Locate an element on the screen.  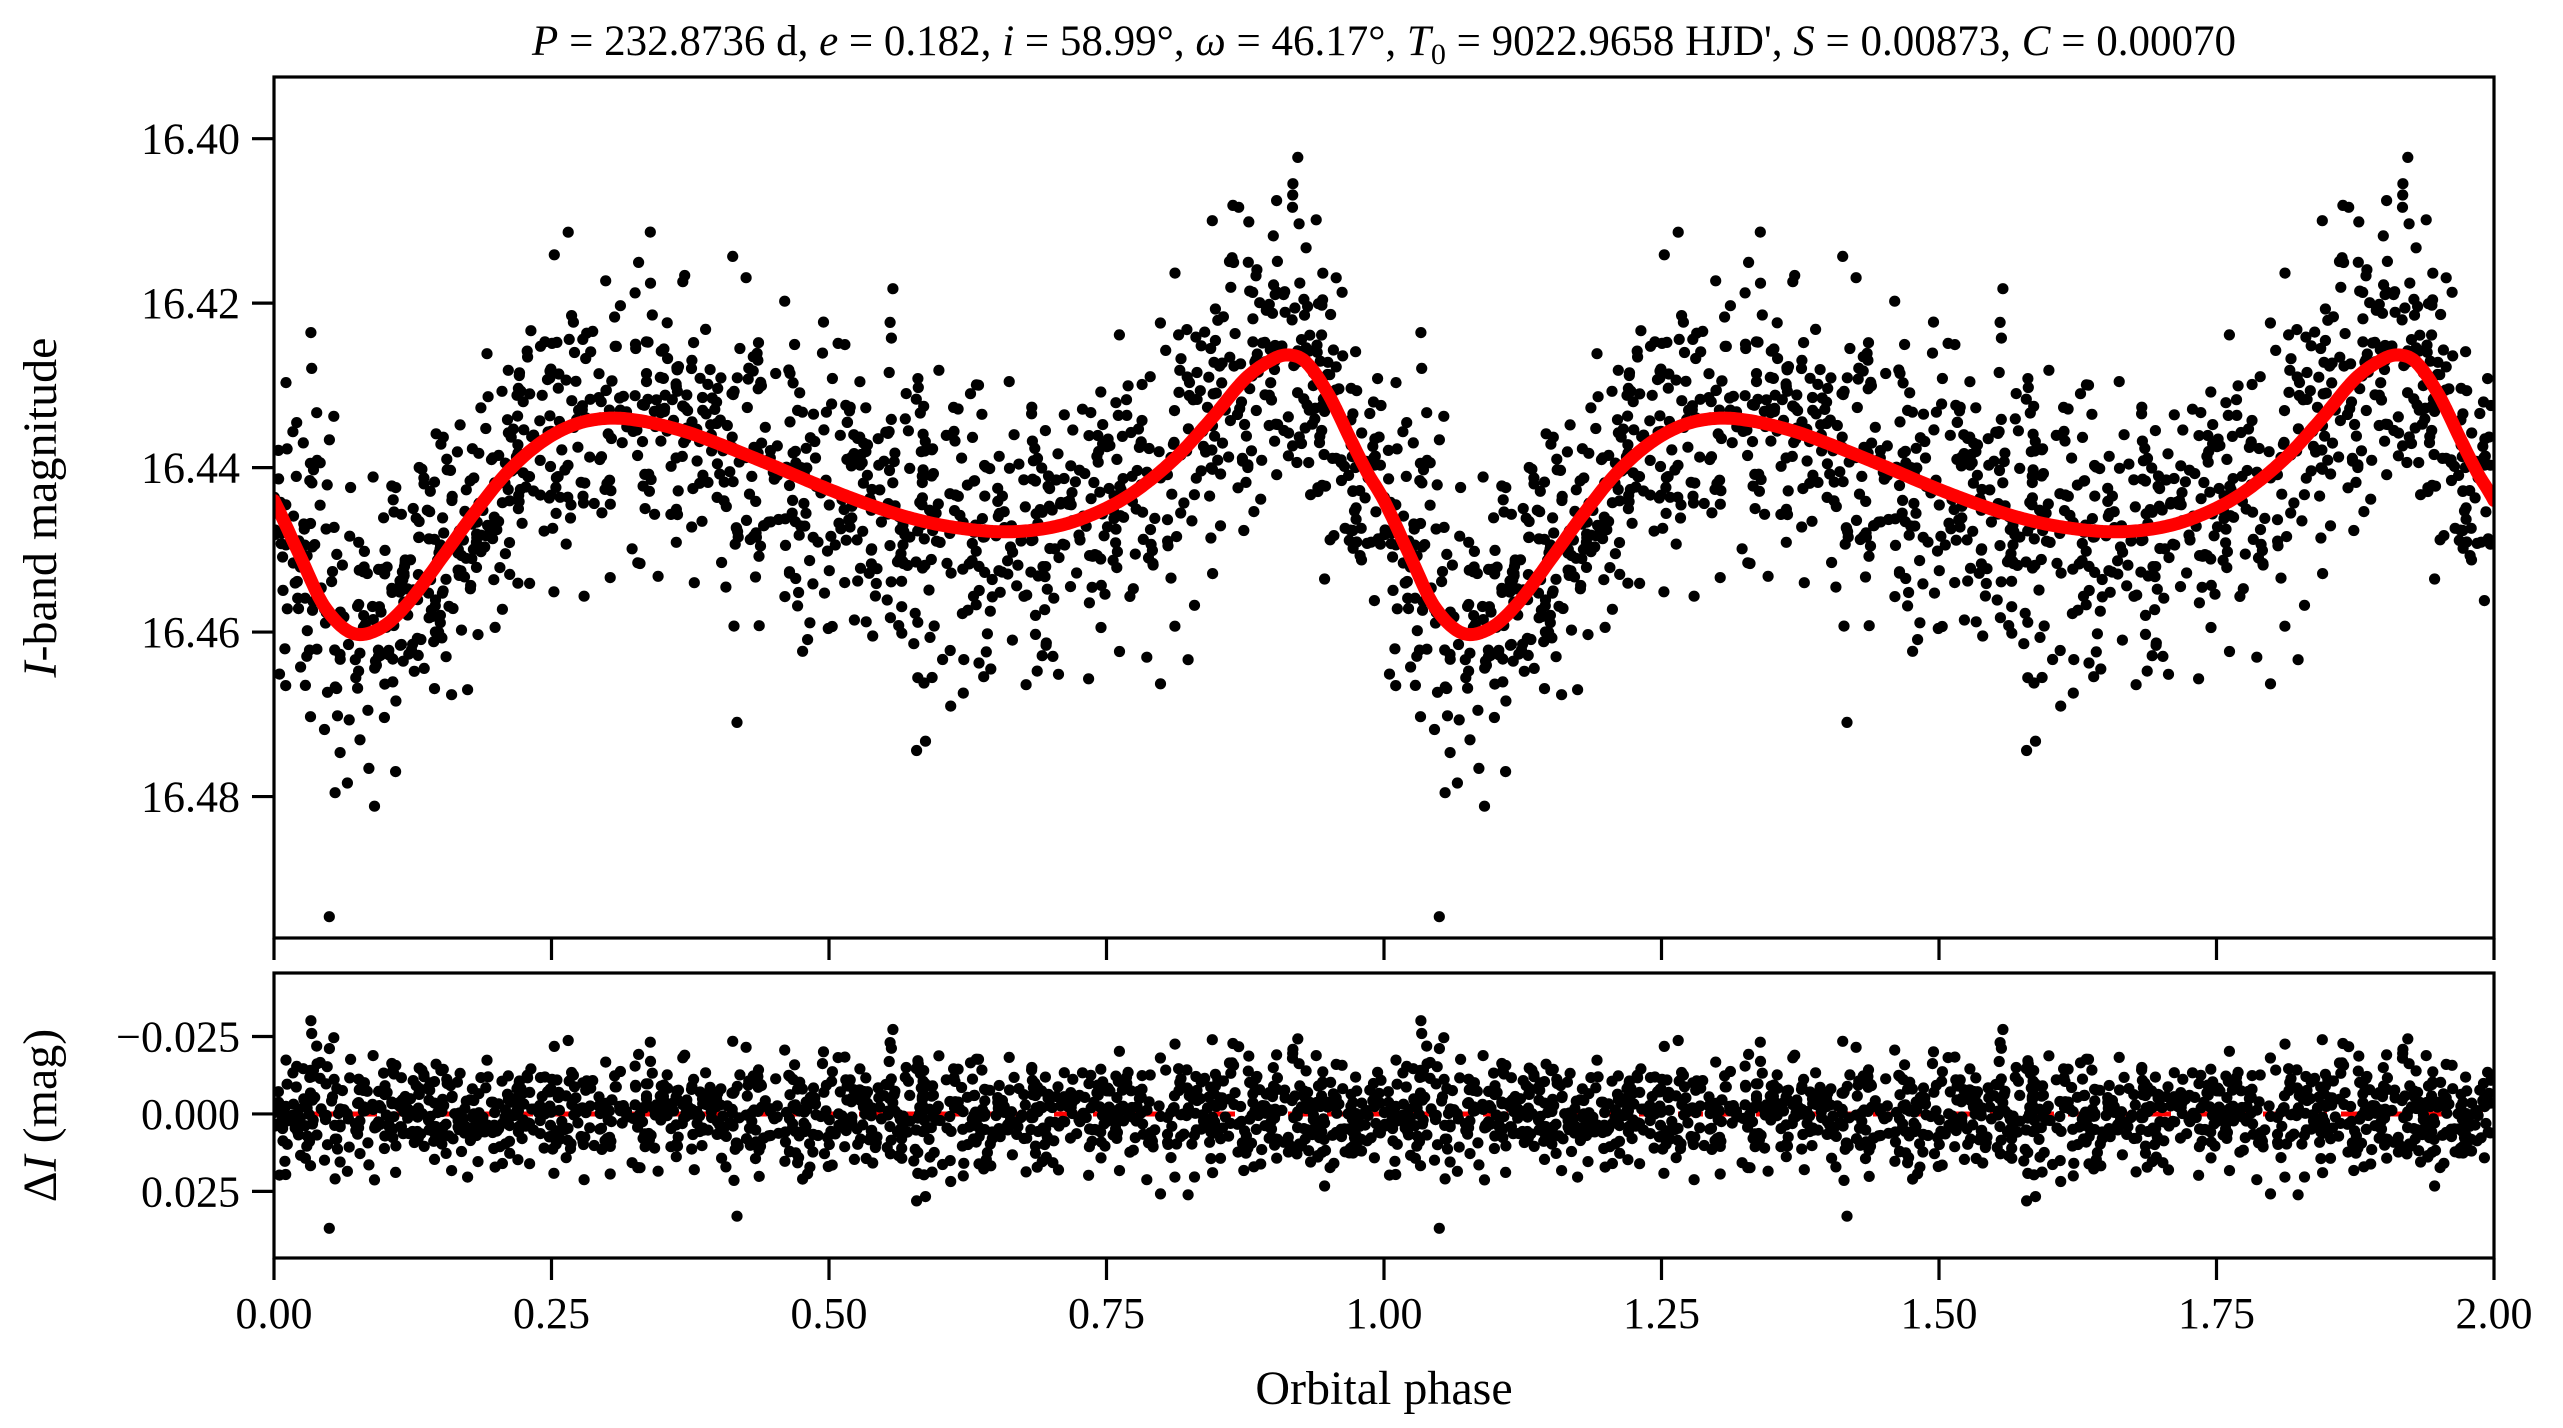
x-axis-label: Orbital phase is located at coordinates (1383, 1388).